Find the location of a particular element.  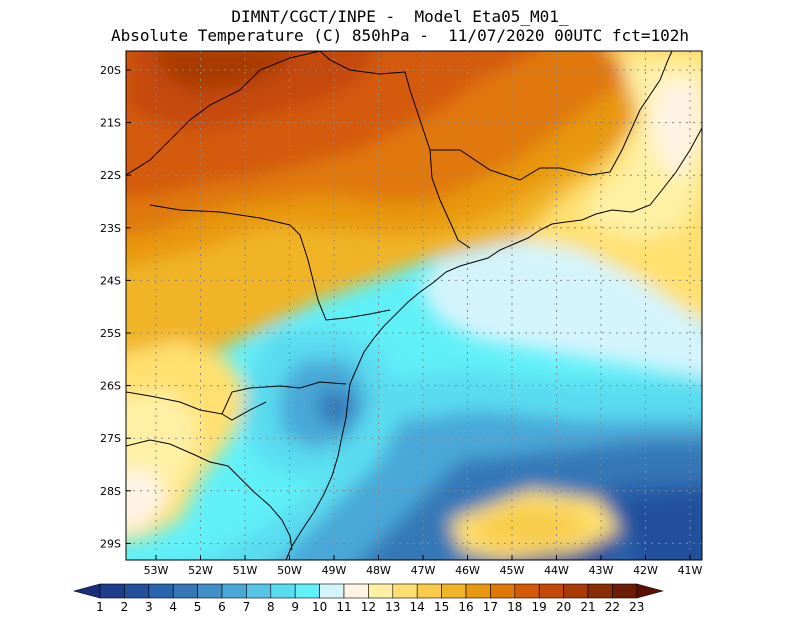

lon-tick-label: 46W is located at coordinates (467, 570).